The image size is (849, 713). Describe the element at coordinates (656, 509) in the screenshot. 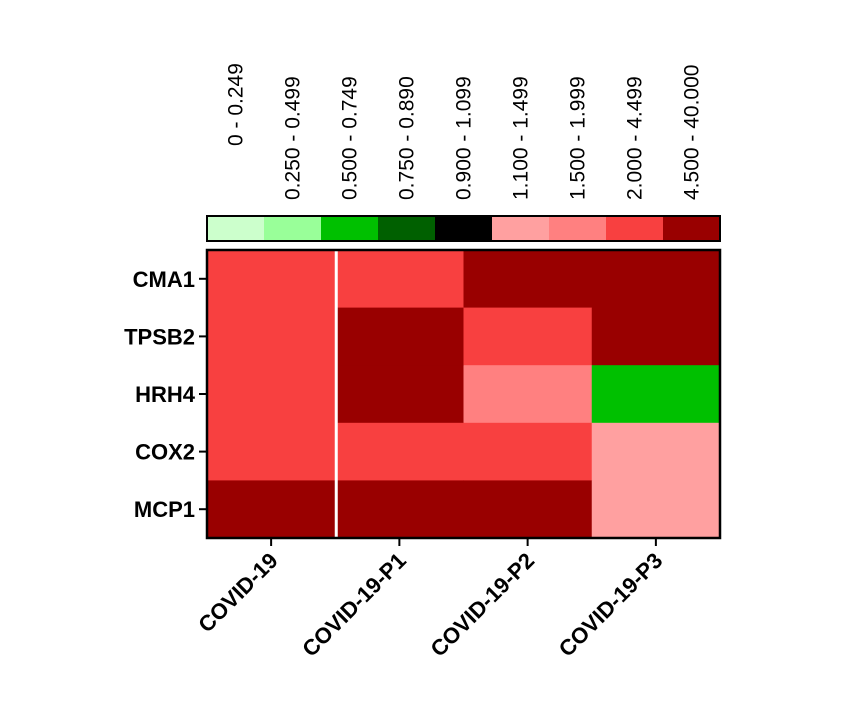

I see `cell-mcp1-covid-19-p3` at that location.